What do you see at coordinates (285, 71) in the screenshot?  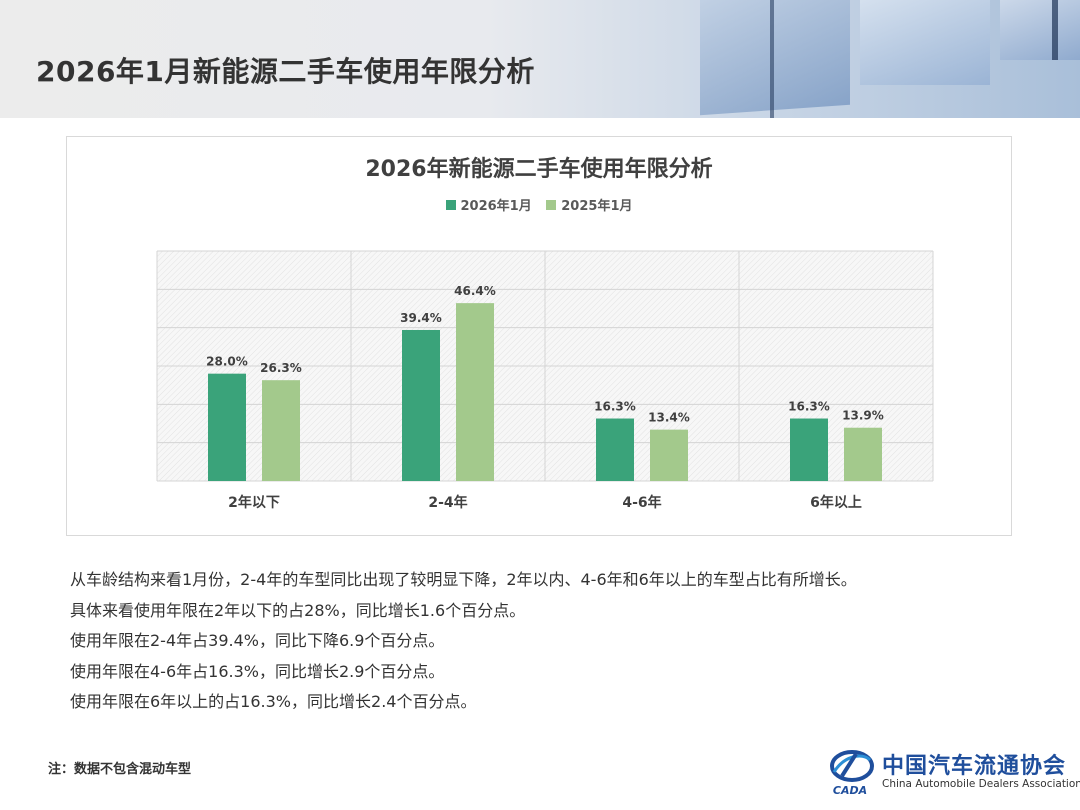 I see `page-title: 2026年1月新能源二手车使用年限分析` at bounding box center [285, 71].